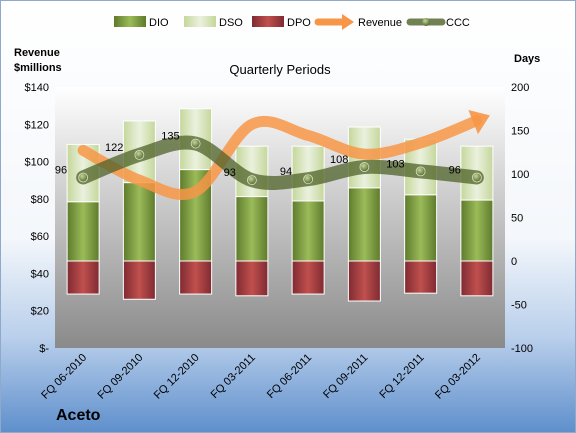 This screenshot has height=433, width=576. Describe the element at coordinates (514, 262) in the screenshot. I see `right-tick-label: 0` at that location.